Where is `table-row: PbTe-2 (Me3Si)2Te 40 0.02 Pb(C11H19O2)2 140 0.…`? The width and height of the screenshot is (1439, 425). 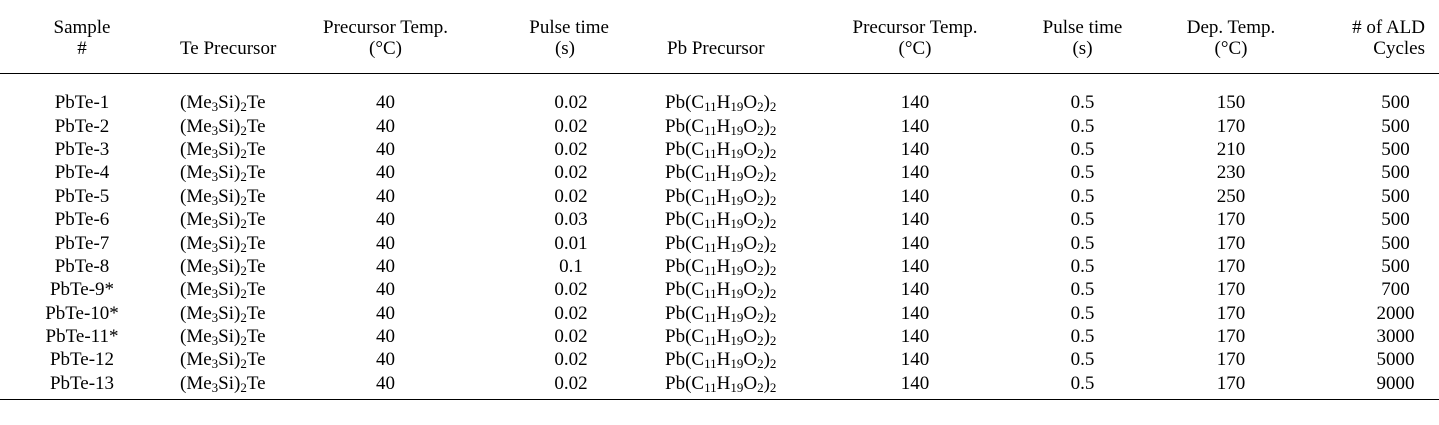
table-row: PbTe-2 (Me3Si)2Te 40 0.02 Pb(C11H19O2)2 140 0.… is located at coordinates (719, 125).